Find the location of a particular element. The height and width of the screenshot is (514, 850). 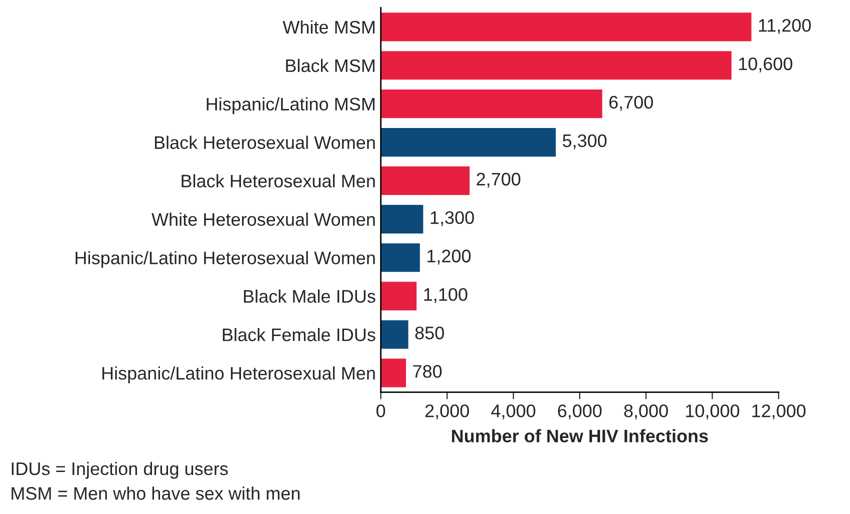

data-label: 11,200 is located at coordinates (785, 26).